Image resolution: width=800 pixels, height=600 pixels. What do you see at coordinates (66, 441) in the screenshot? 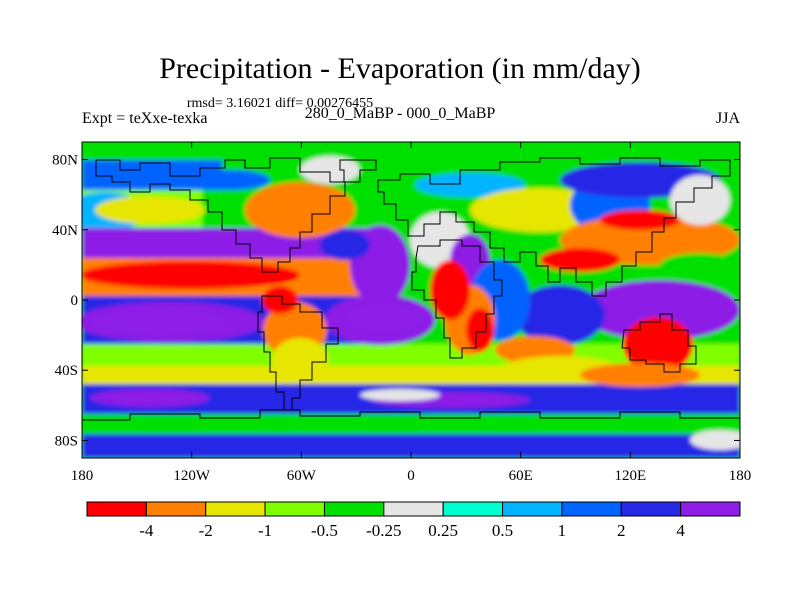
I see `y-tick-label: 80S` at bounding box center [66, 441].